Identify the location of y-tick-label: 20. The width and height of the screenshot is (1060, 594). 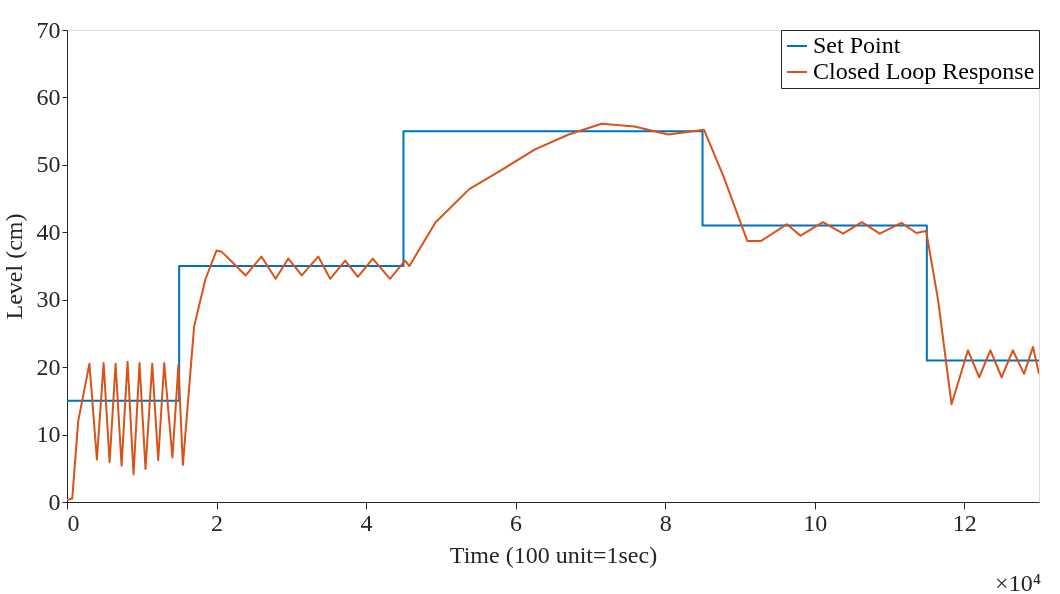
(48, 366).